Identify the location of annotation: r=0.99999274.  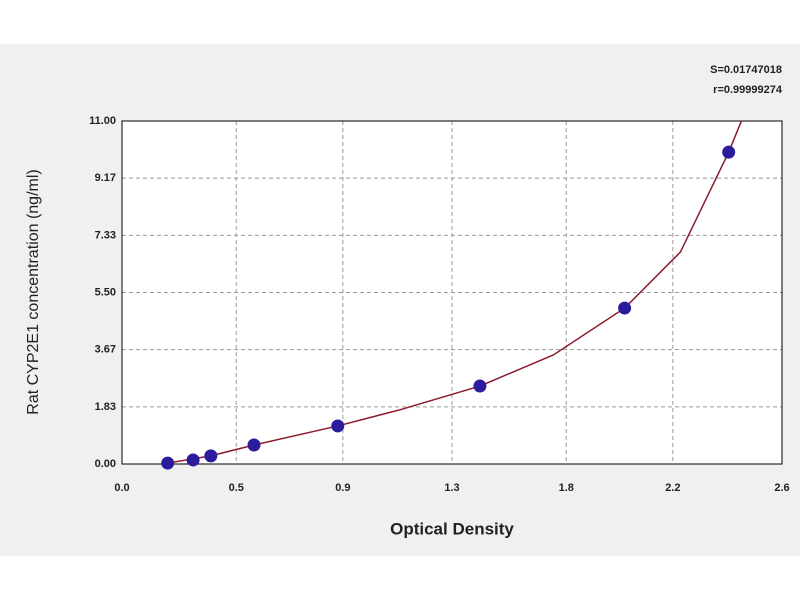
(748, 90).